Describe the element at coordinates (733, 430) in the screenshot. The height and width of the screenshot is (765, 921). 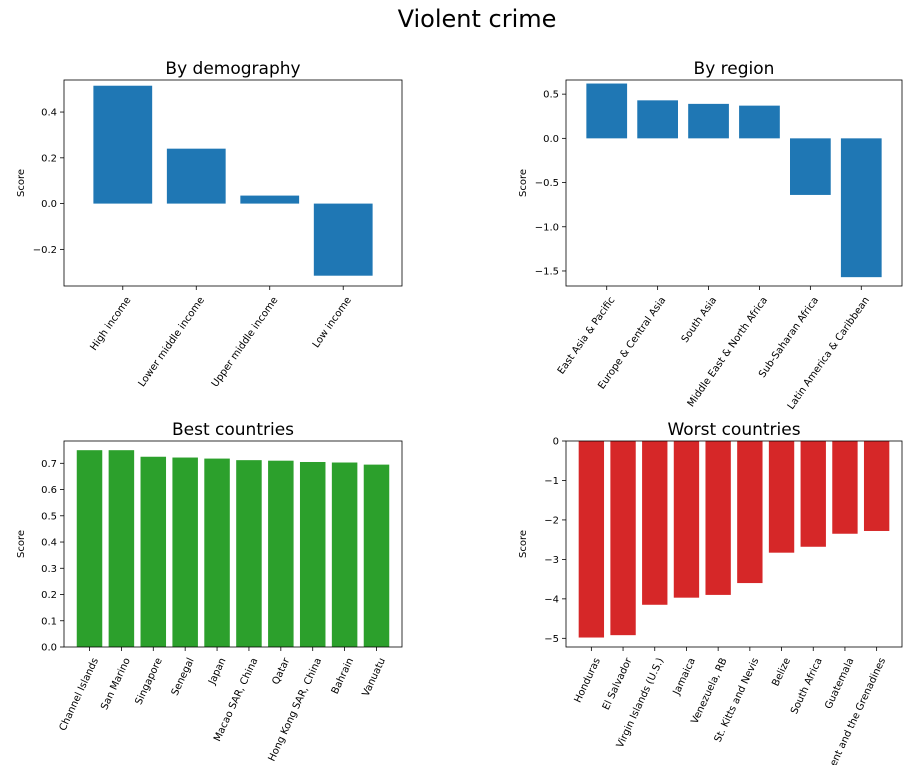
I see `chart-title: Worst countries` at that location.